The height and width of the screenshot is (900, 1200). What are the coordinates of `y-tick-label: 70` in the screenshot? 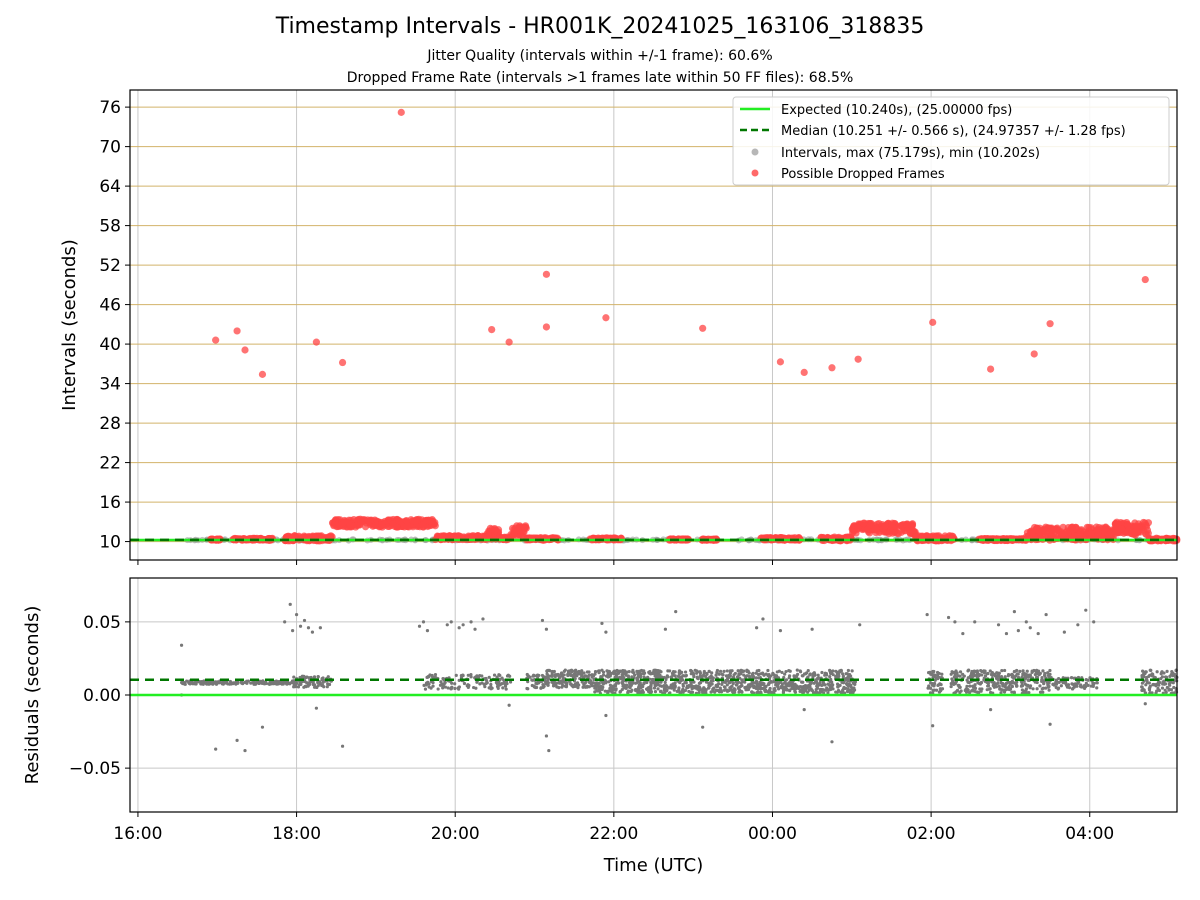 It's located at (110, 148).